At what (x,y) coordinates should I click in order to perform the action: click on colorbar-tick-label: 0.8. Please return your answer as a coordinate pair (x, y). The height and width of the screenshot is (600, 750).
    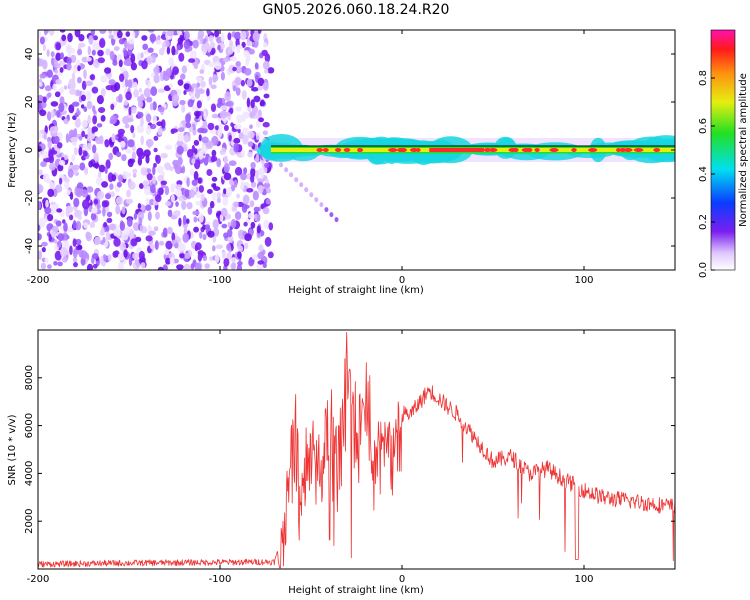
    Looking at the image, I should click on (703, 78).